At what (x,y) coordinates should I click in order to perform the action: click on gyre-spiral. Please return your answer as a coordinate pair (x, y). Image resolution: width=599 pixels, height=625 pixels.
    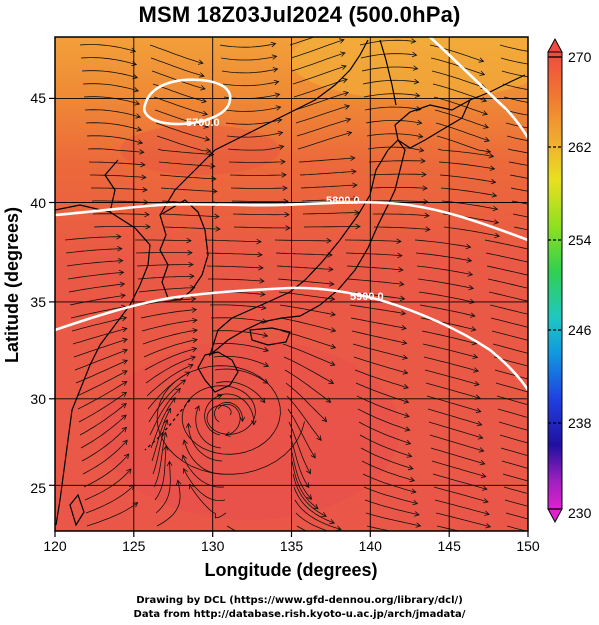
    Looking at the image, I should click on (230, 420).